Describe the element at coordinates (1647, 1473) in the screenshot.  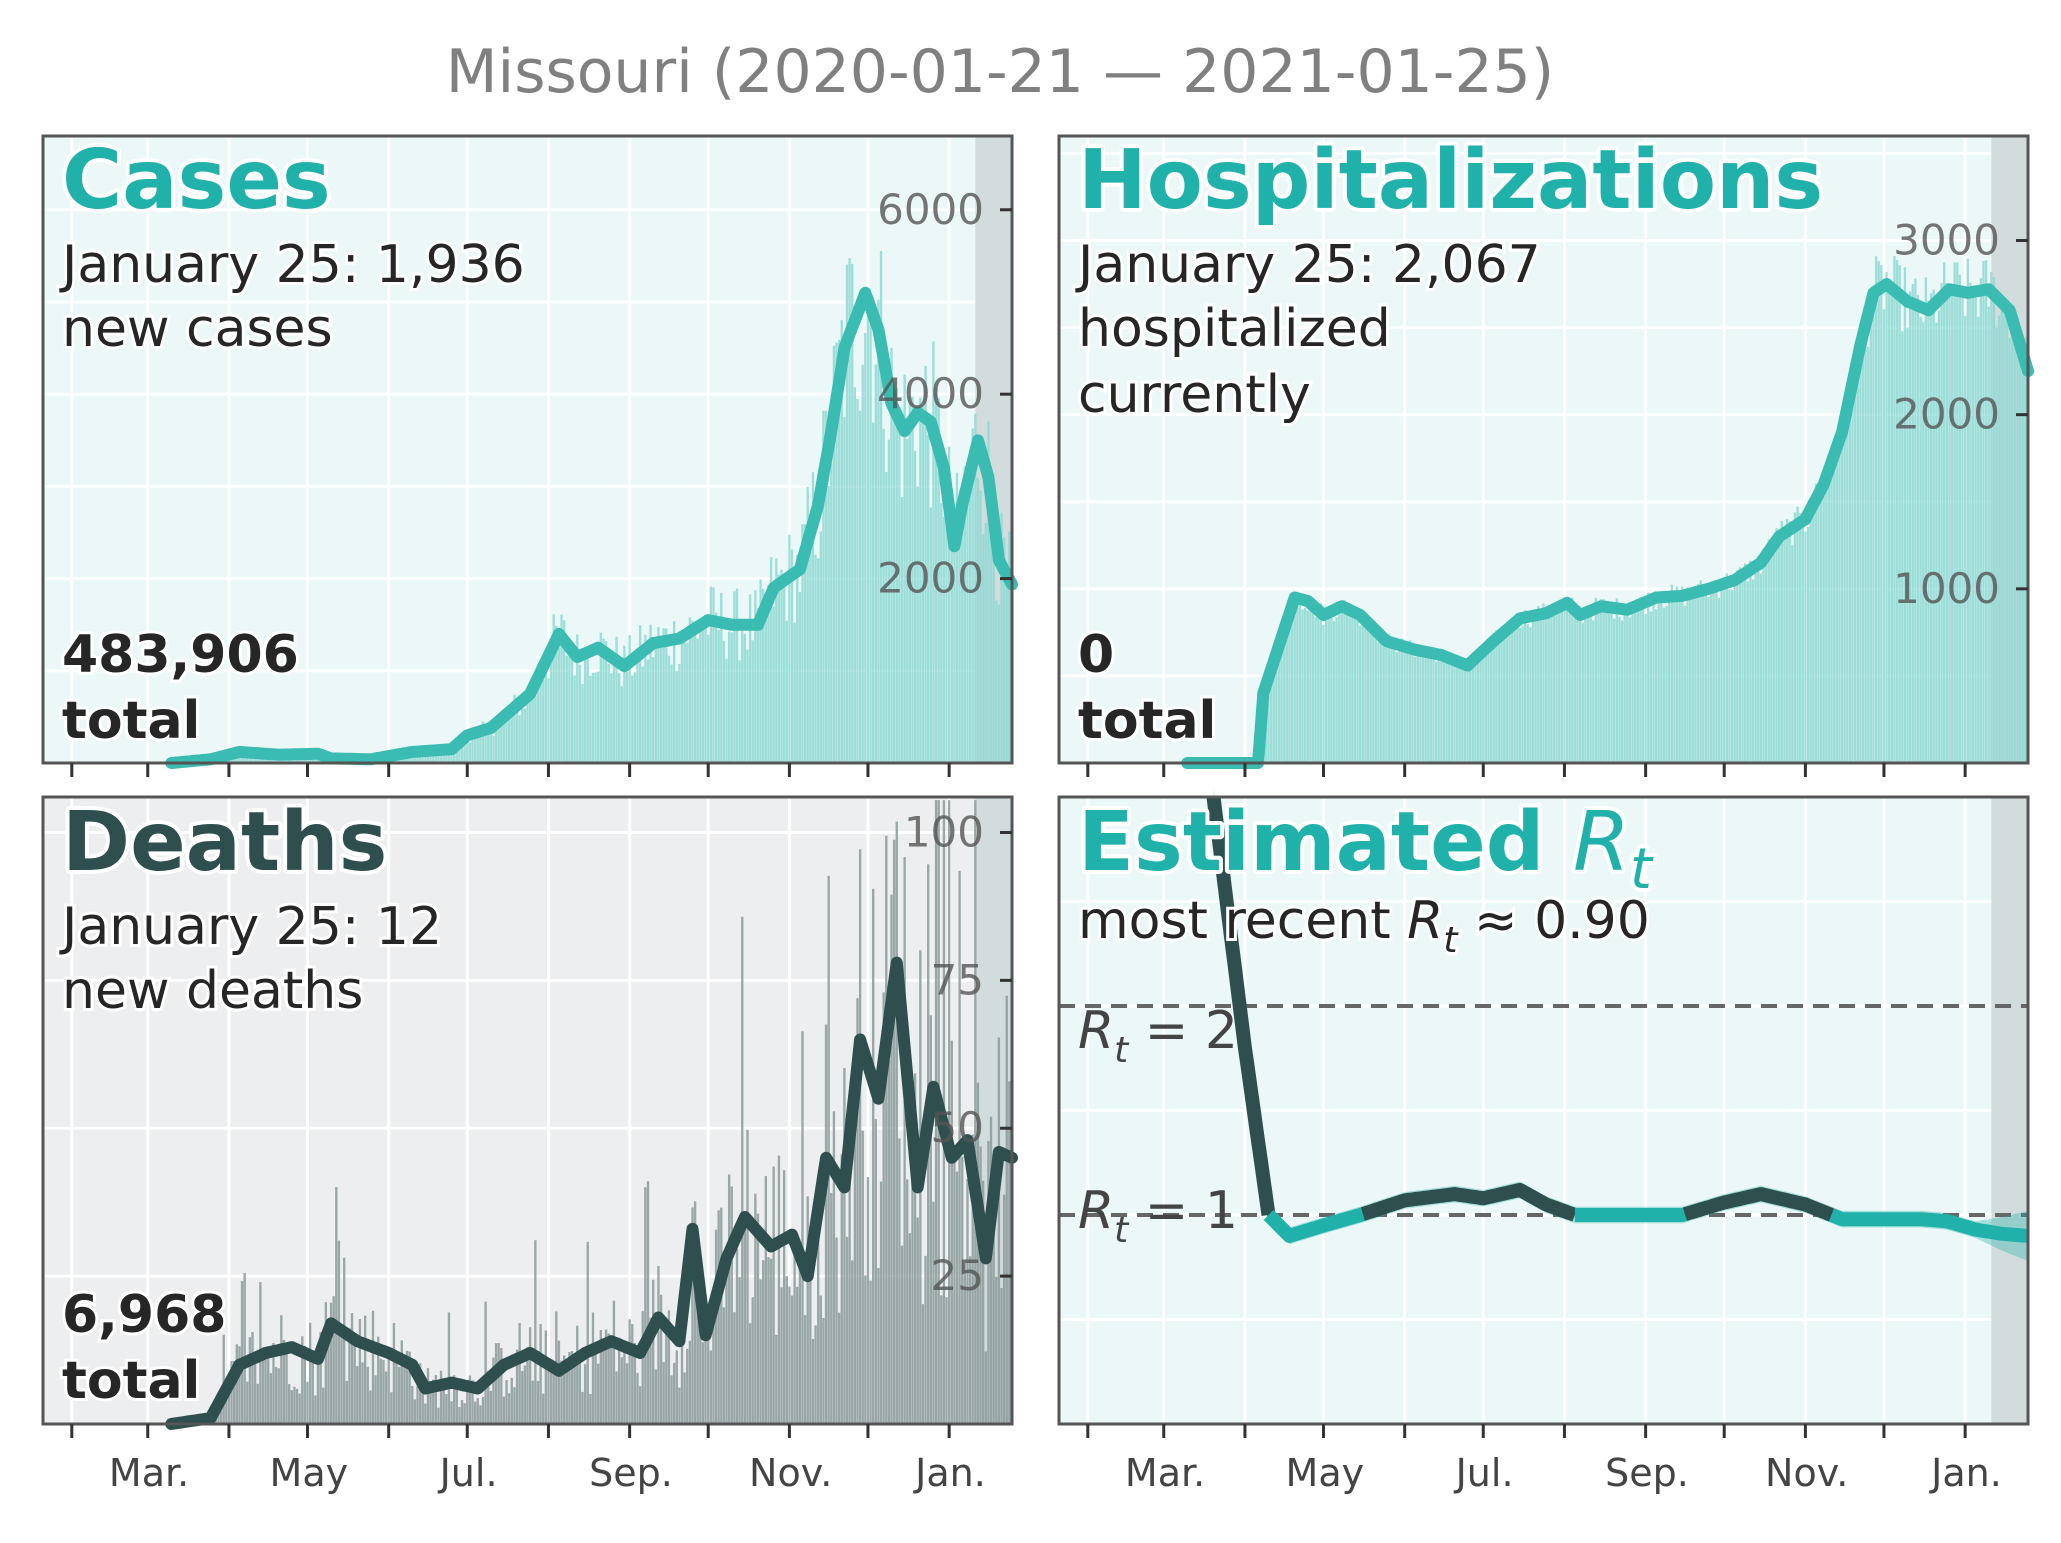
I see `rt-xtick-label: Sep.` at that location.